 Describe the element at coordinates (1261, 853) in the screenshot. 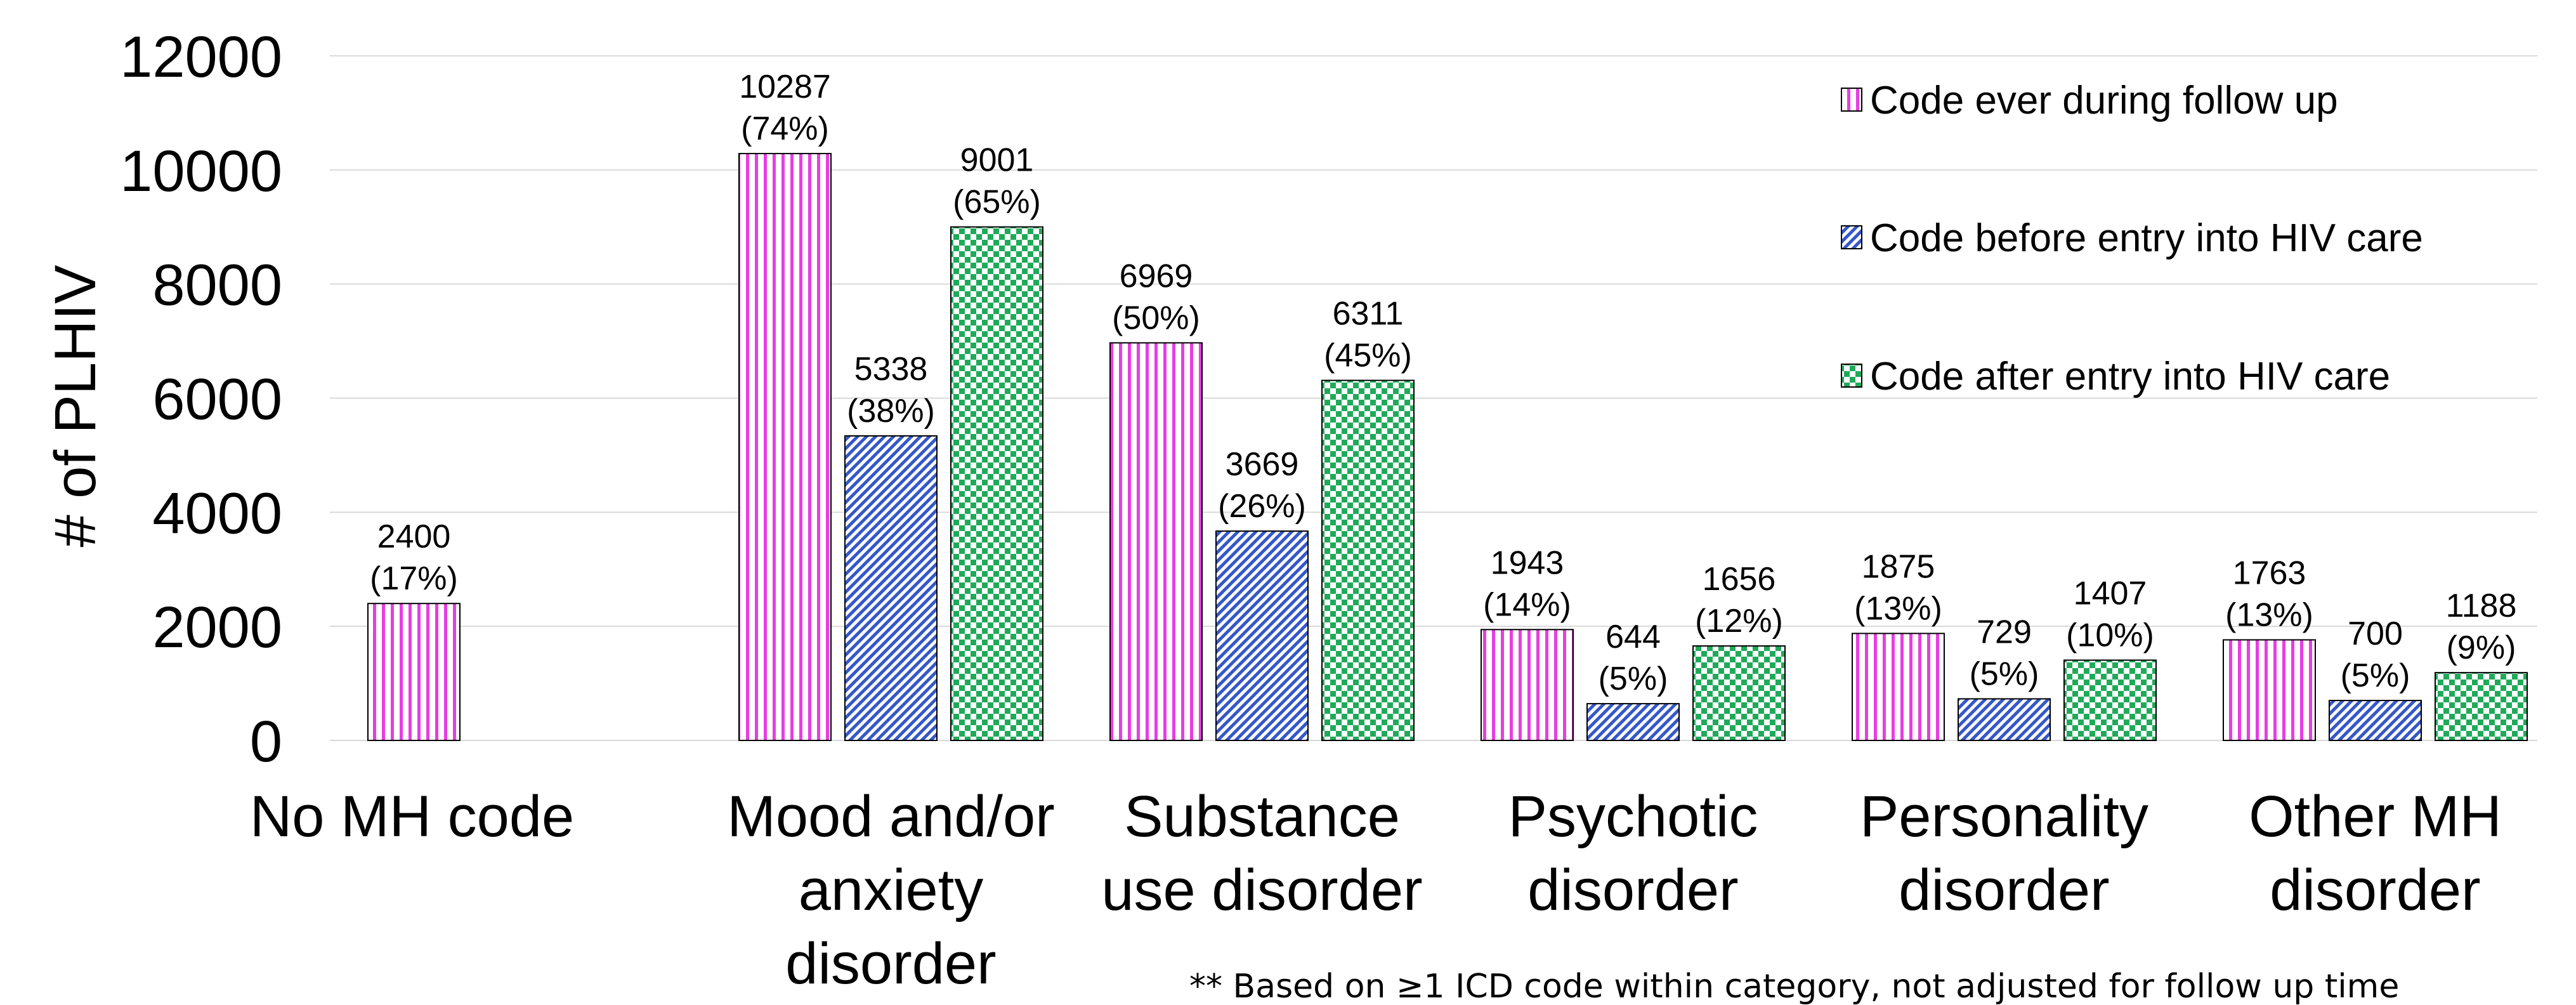

I see `x-category-label: Substance use disorder` at that location.